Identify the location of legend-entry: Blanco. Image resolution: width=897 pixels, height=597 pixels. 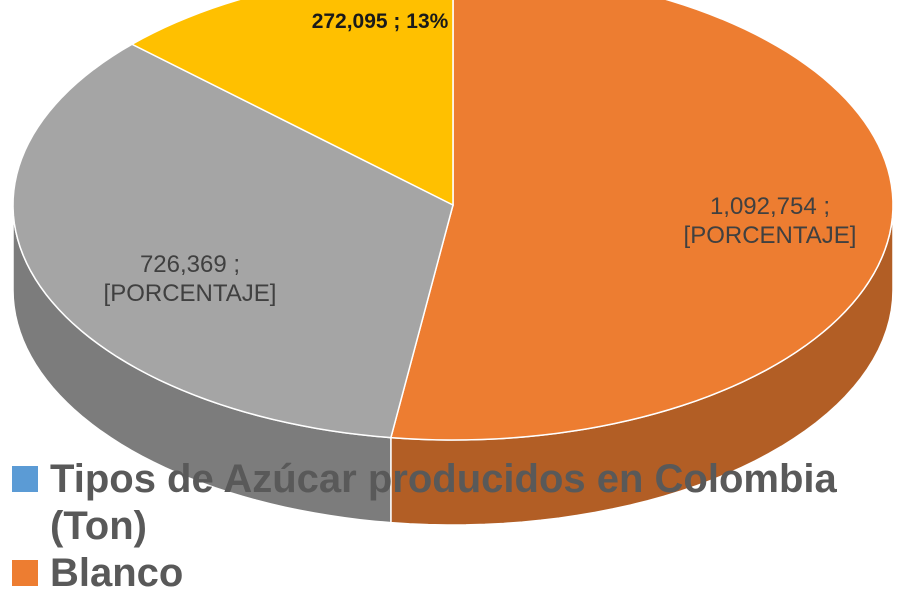
(452, 573).